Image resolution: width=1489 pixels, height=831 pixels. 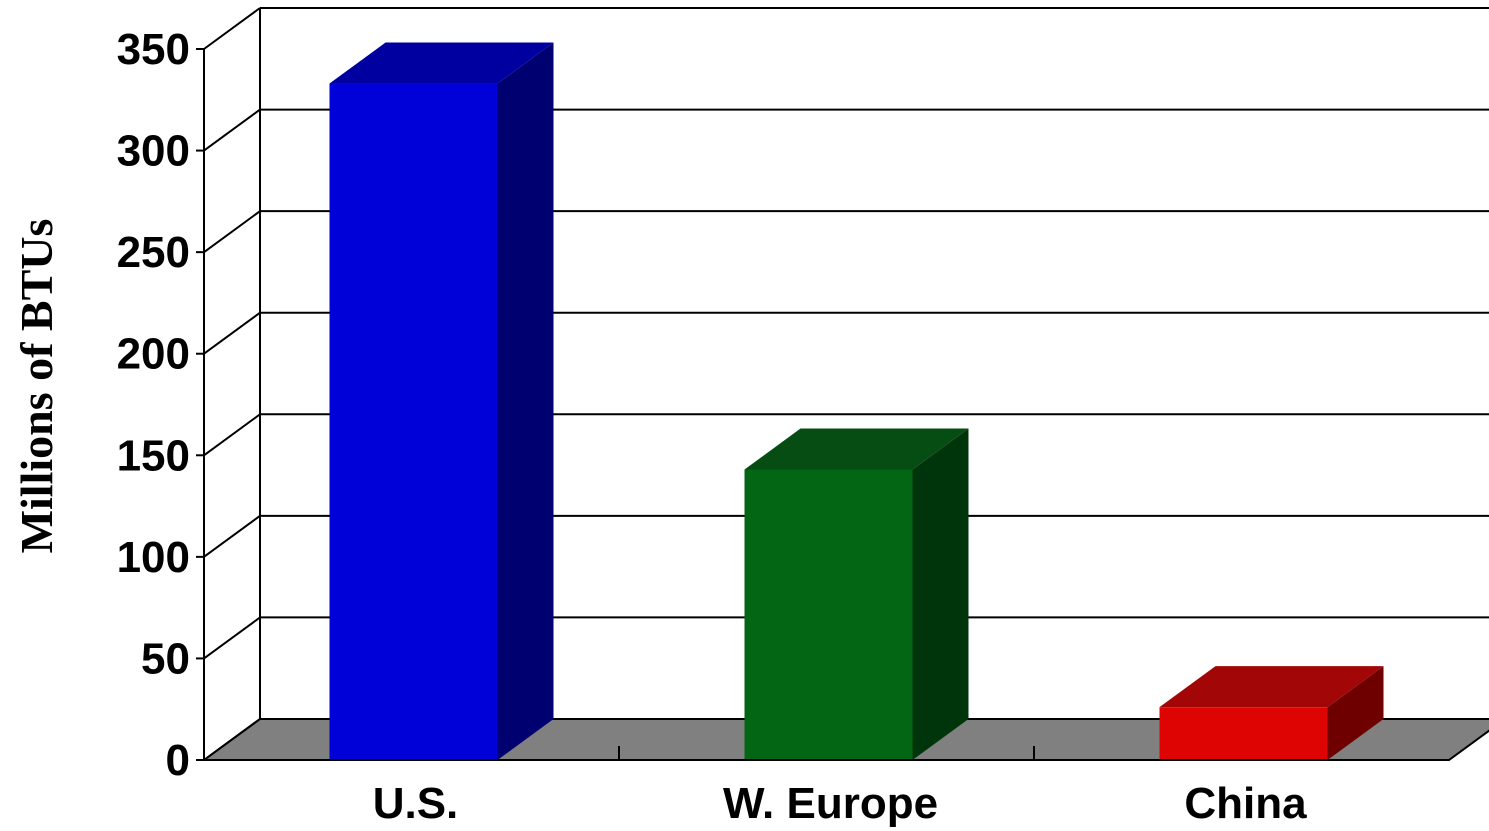 I want to click on bar-china, so click(x=1271, y=713).